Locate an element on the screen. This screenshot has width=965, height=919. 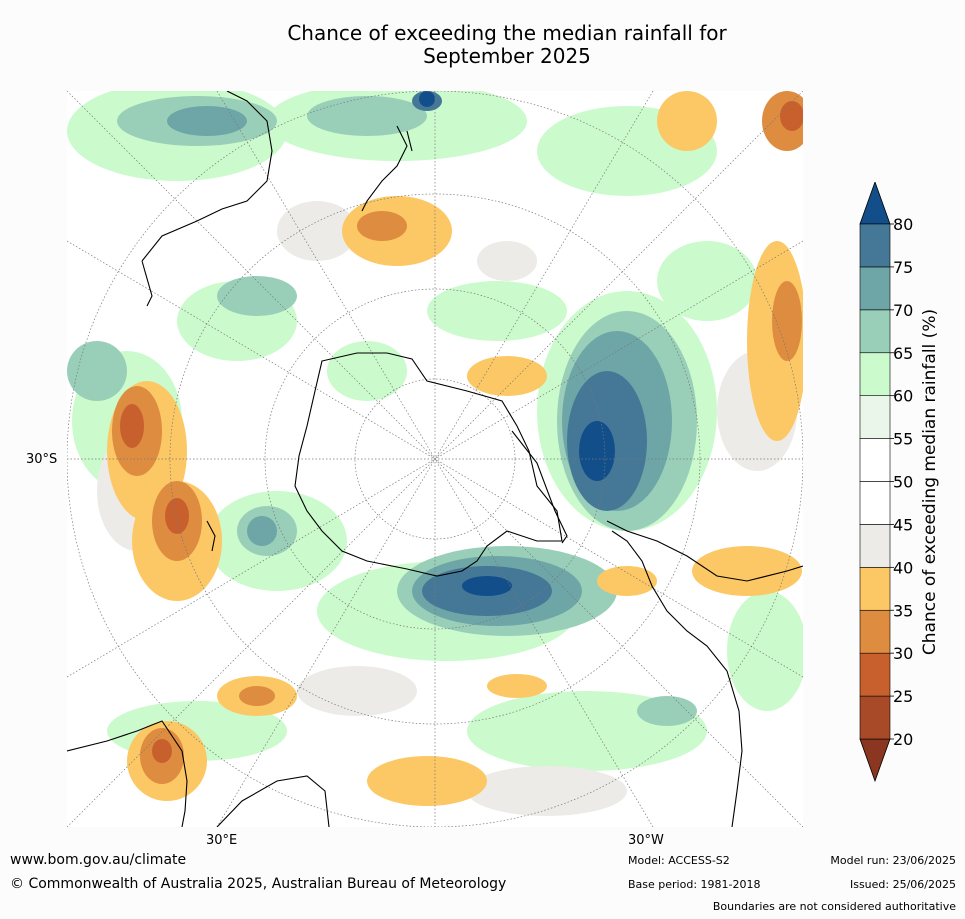
title-line-2: September 2025 is located at coordinates (507, 56).